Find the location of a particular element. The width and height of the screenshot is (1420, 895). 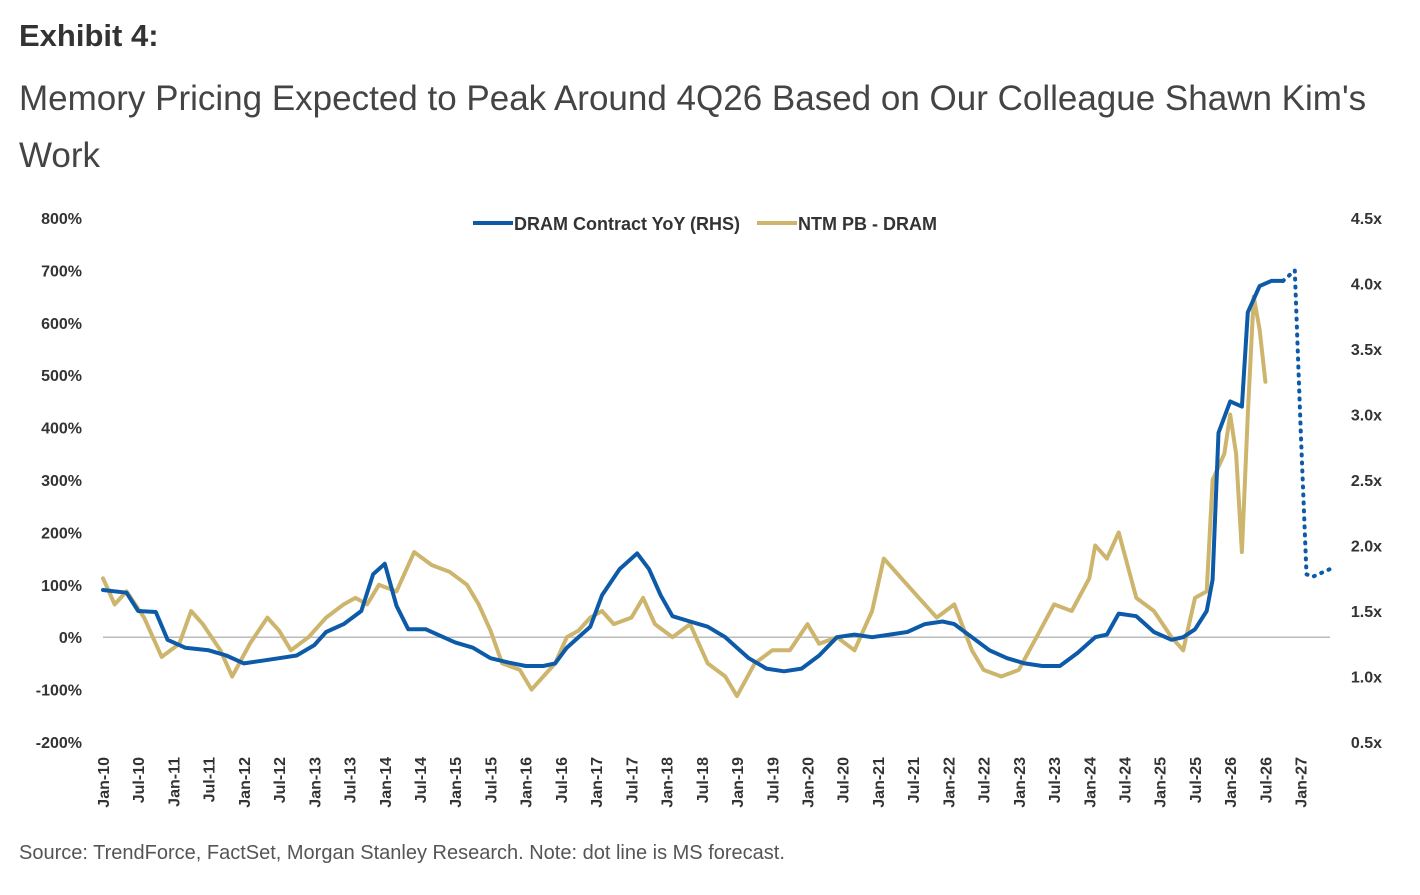

right-tick-label: 2.5x is located at coordinates (1366, 481).